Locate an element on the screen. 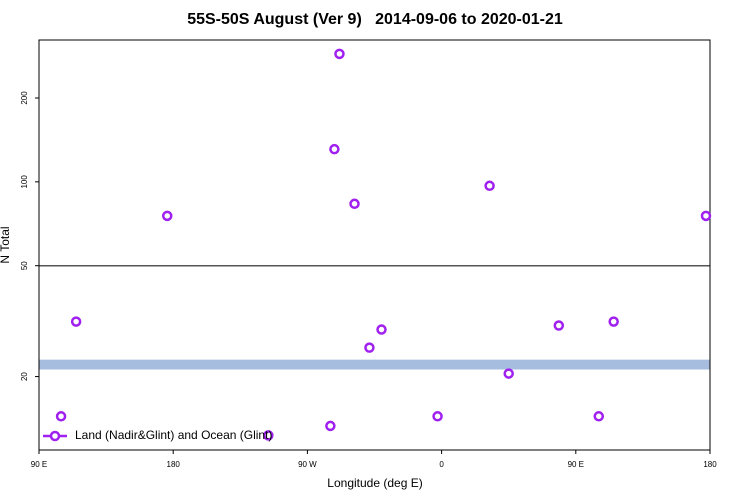 The width and height of the screenshot is (750, 500). x-tick-label: 0 is located at coordinates (441, 464).